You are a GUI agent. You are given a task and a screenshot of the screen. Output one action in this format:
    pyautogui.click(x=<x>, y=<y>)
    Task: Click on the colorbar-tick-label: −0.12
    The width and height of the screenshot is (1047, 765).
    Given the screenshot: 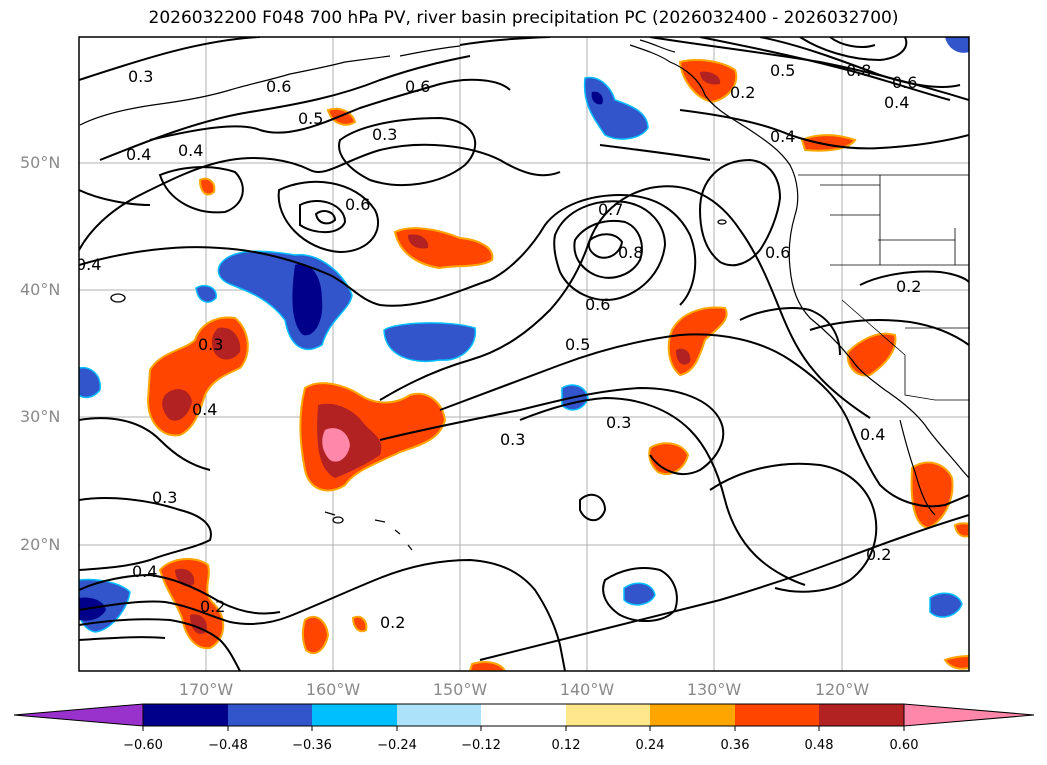 What is the action you would take?
    pyautogui.click(x=481, y=745)
    